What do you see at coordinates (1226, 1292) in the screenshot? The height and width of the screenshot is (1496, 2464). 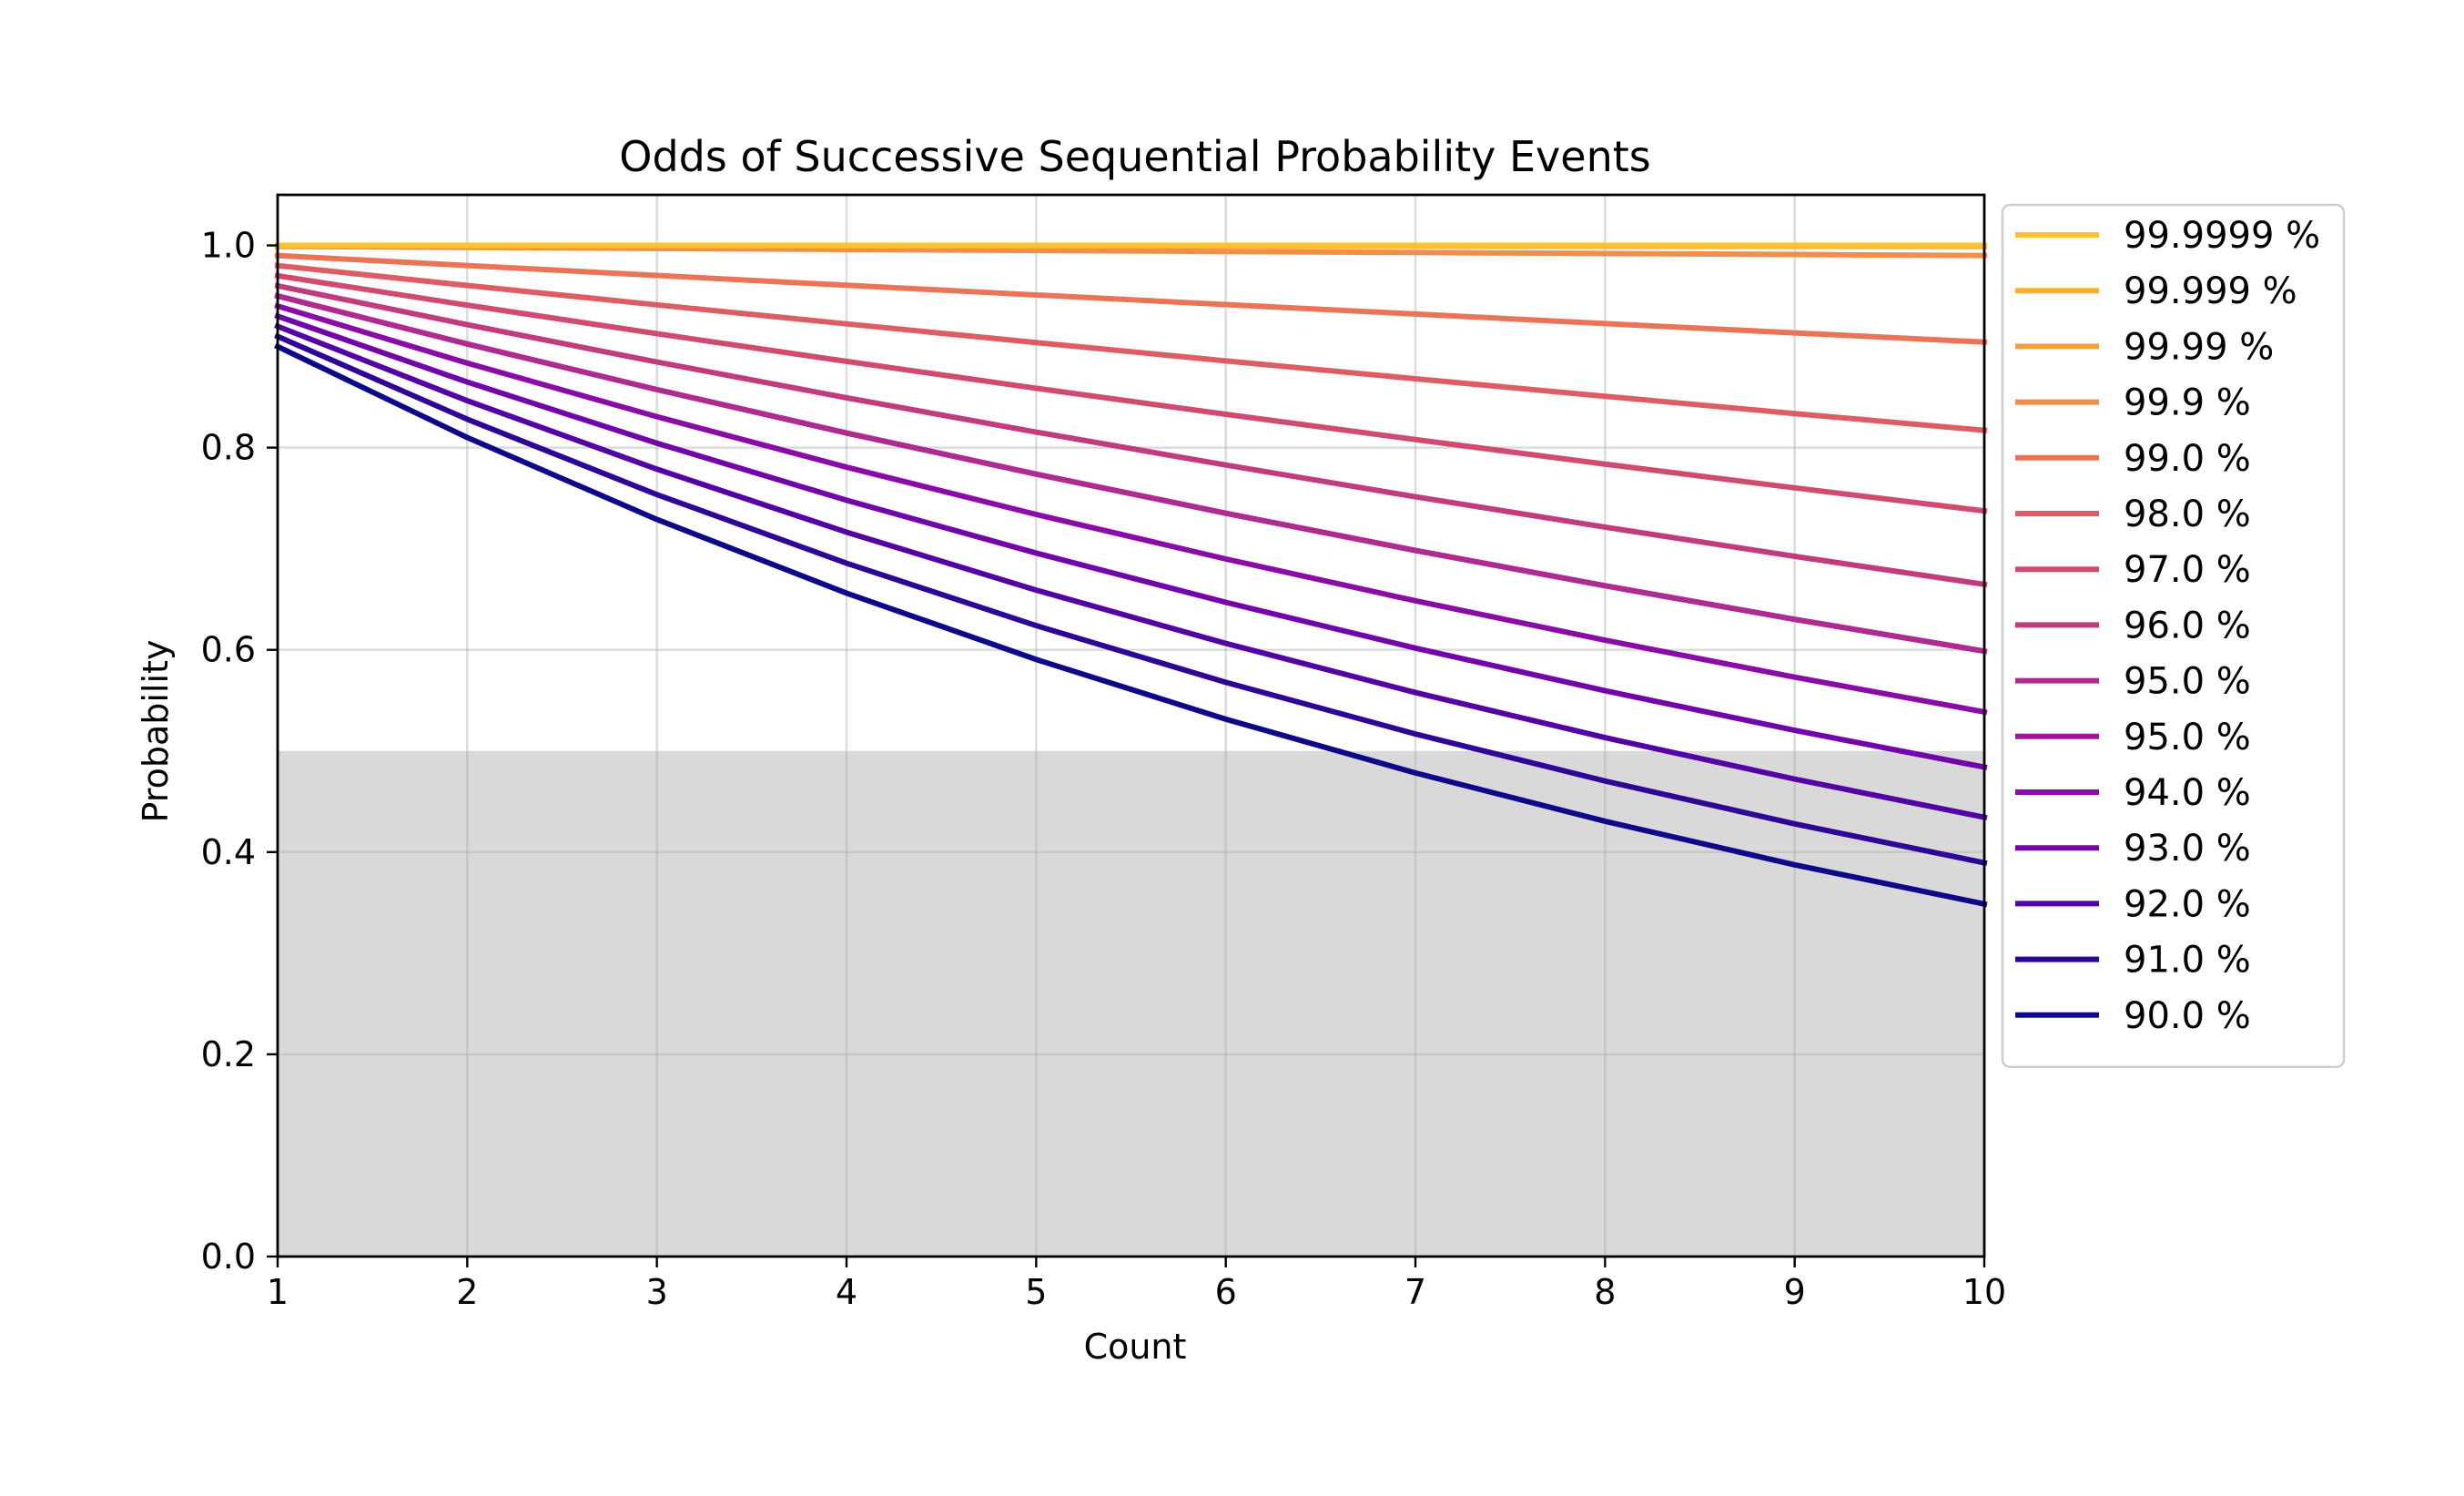 I see `x-tick-label: 6` at bounding box center [1226, 1292].